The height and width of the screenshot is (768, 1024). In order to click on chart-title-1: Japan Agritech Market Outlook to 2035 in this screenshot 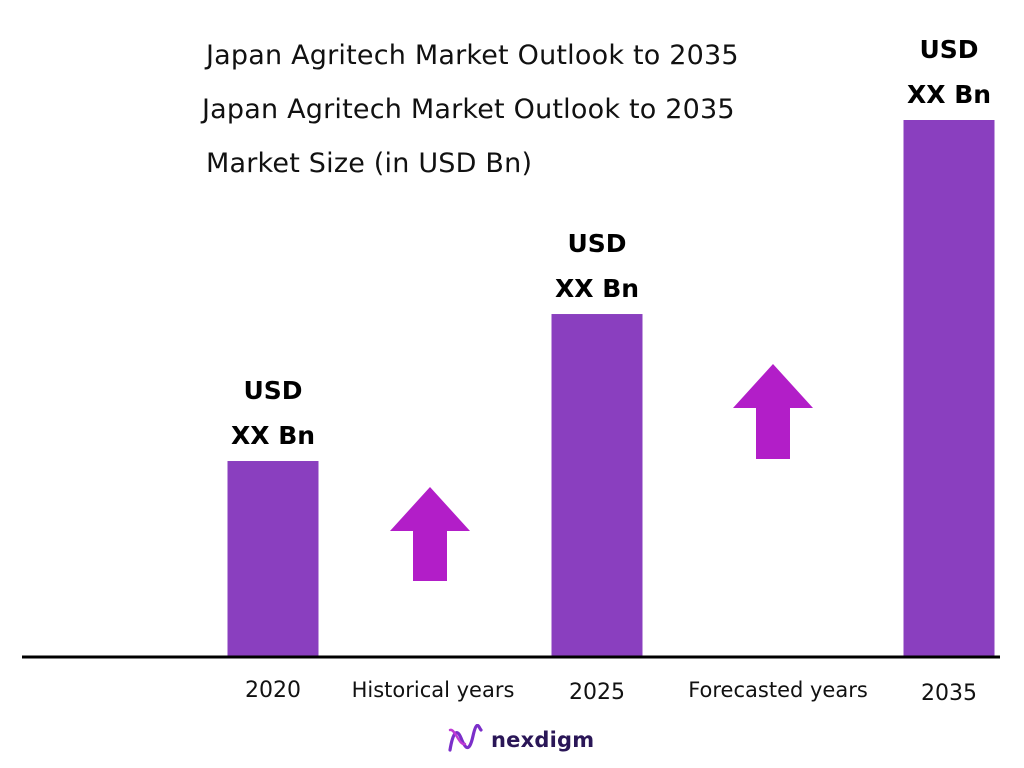, I will do `click(472, 55)`.